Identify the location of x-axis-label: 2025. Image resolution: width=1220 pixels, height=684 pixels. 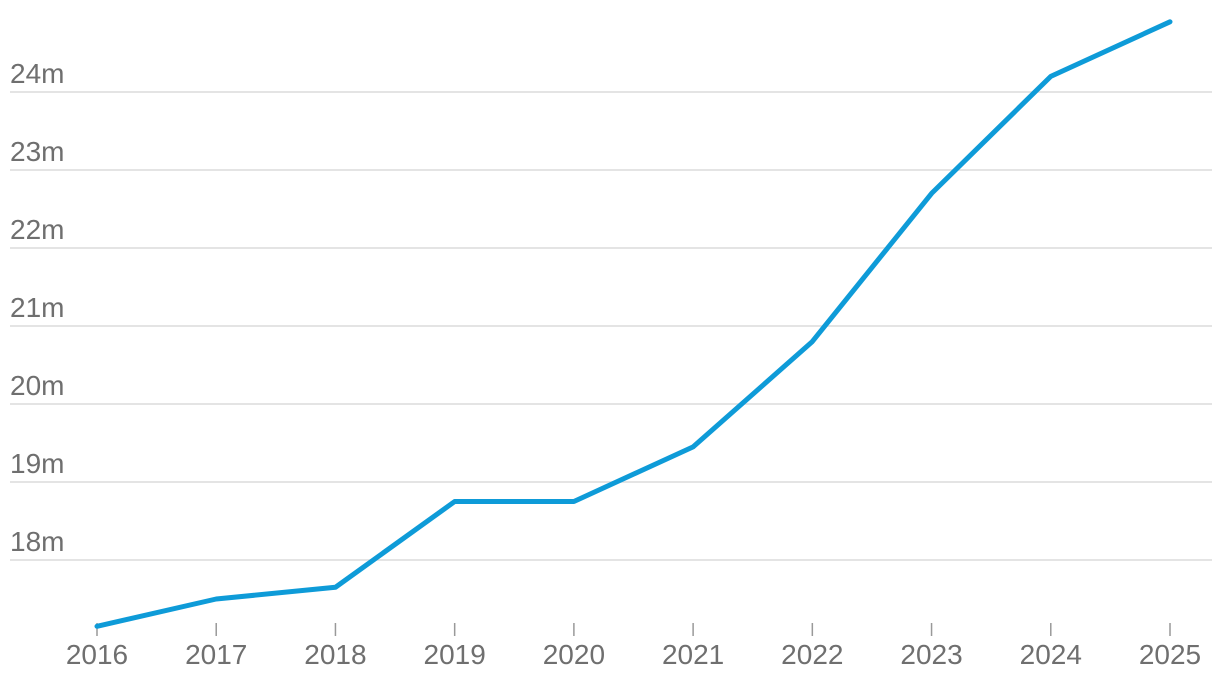
(1170, 654).